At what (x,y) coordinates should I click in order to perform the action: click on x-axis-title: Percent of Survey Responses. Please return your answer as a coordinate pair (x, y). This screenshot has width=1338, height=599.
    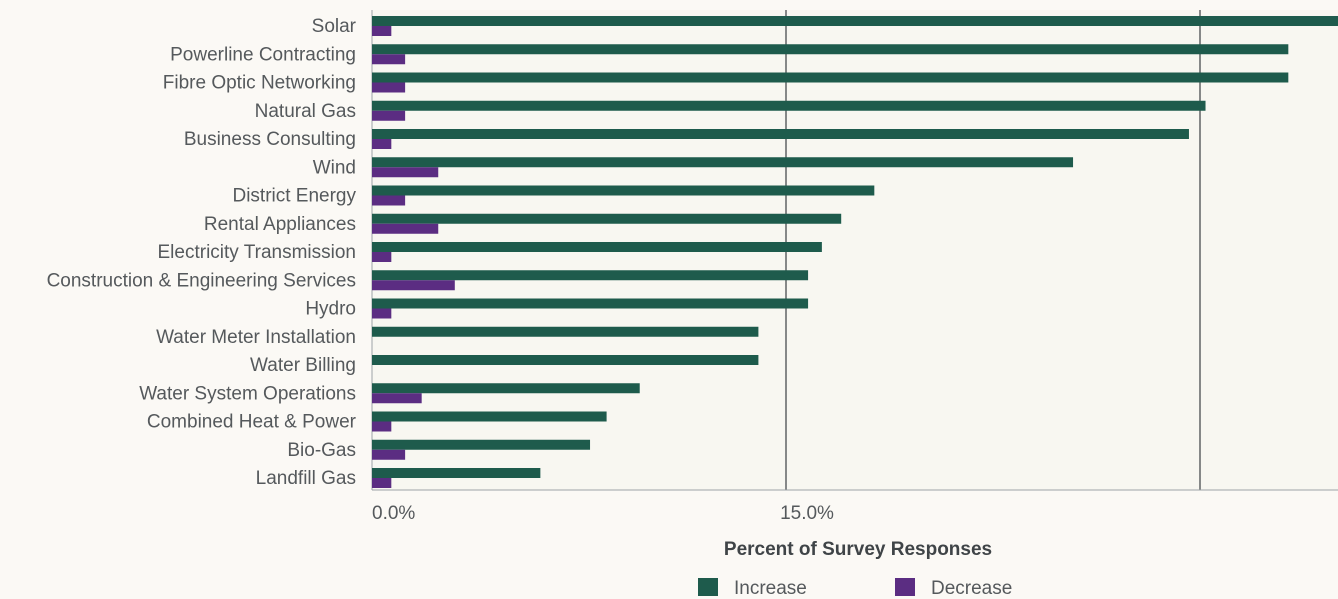
    Looking at the image, I should click on (858, 549).